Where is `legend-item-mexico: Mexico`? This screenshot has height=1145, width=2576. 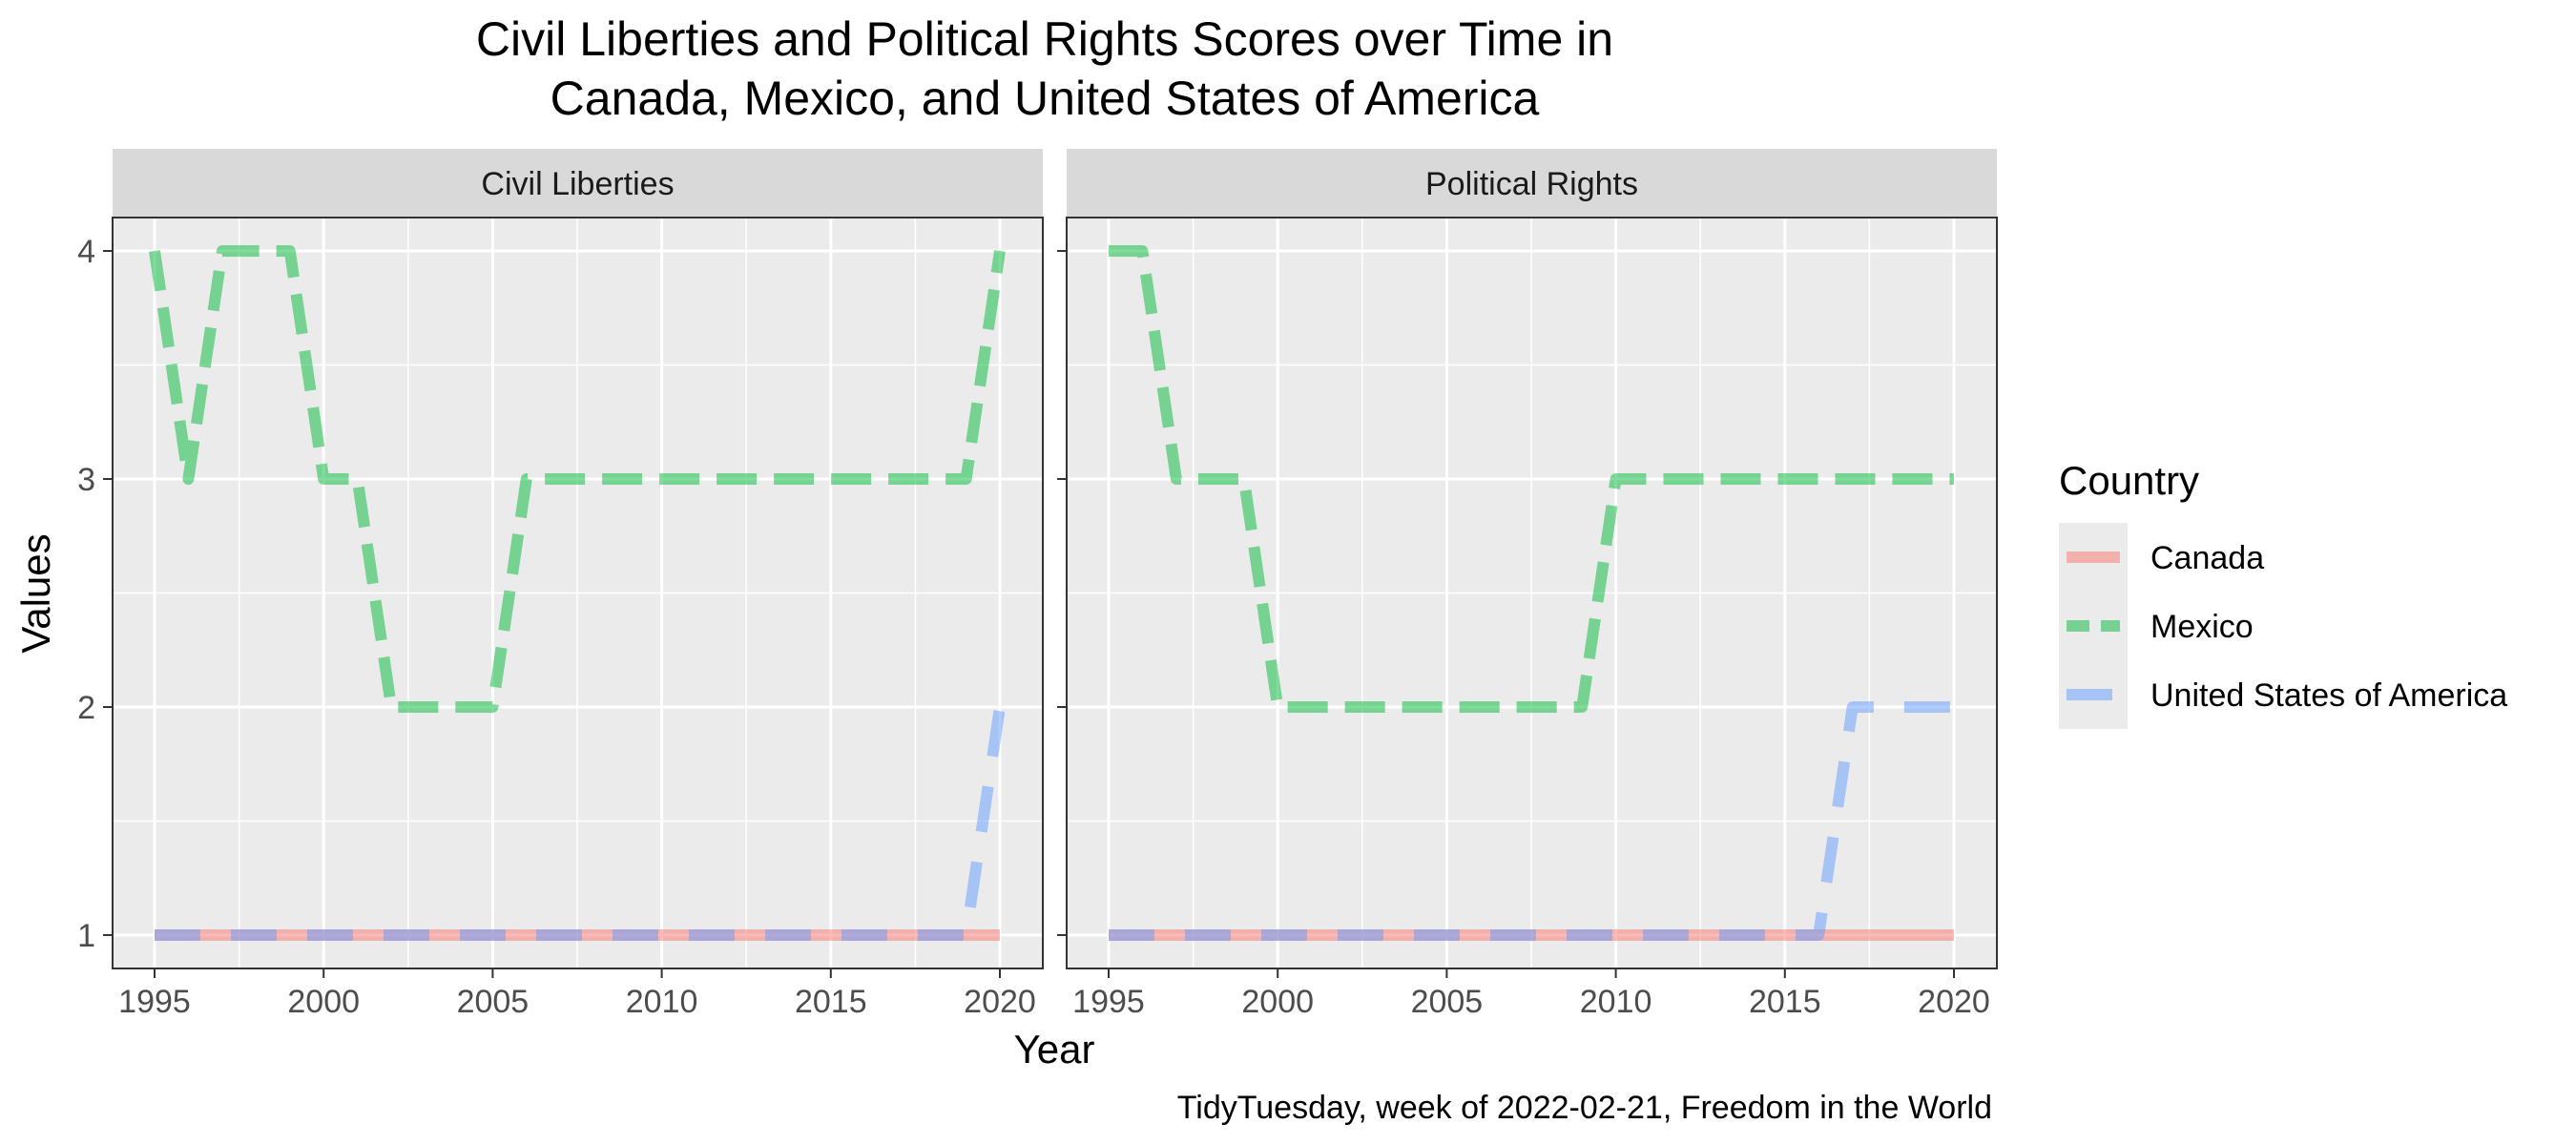
legend-item-mexico: Mexico is located at coordinates (2156, 626).